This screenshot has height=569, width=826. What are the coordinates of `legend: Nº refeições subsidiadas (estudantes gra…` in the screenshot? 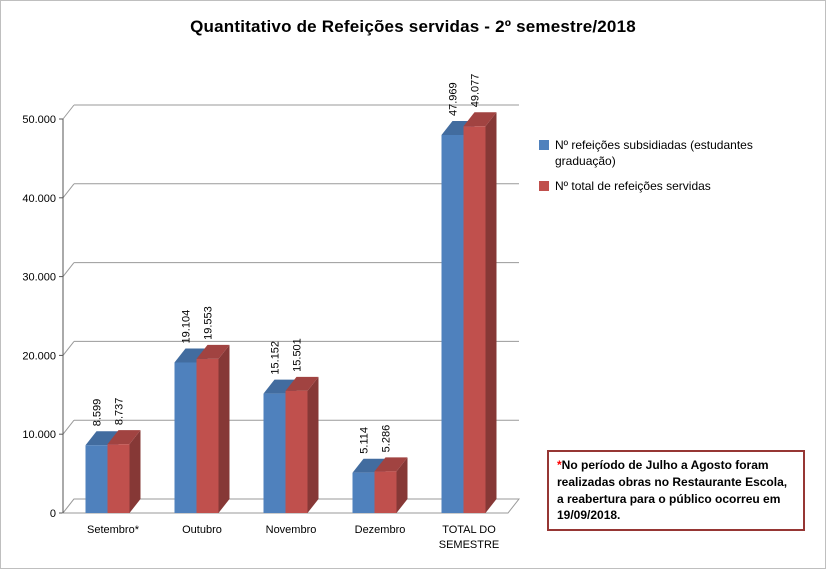 It's located at (665, 170).